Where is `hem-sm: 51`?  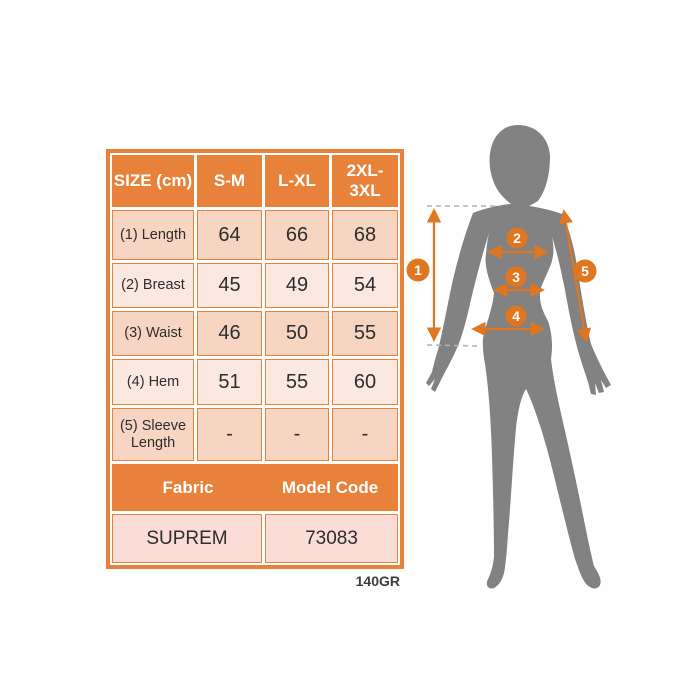
hem-sm: 51 is located at coordinates (229, 382).